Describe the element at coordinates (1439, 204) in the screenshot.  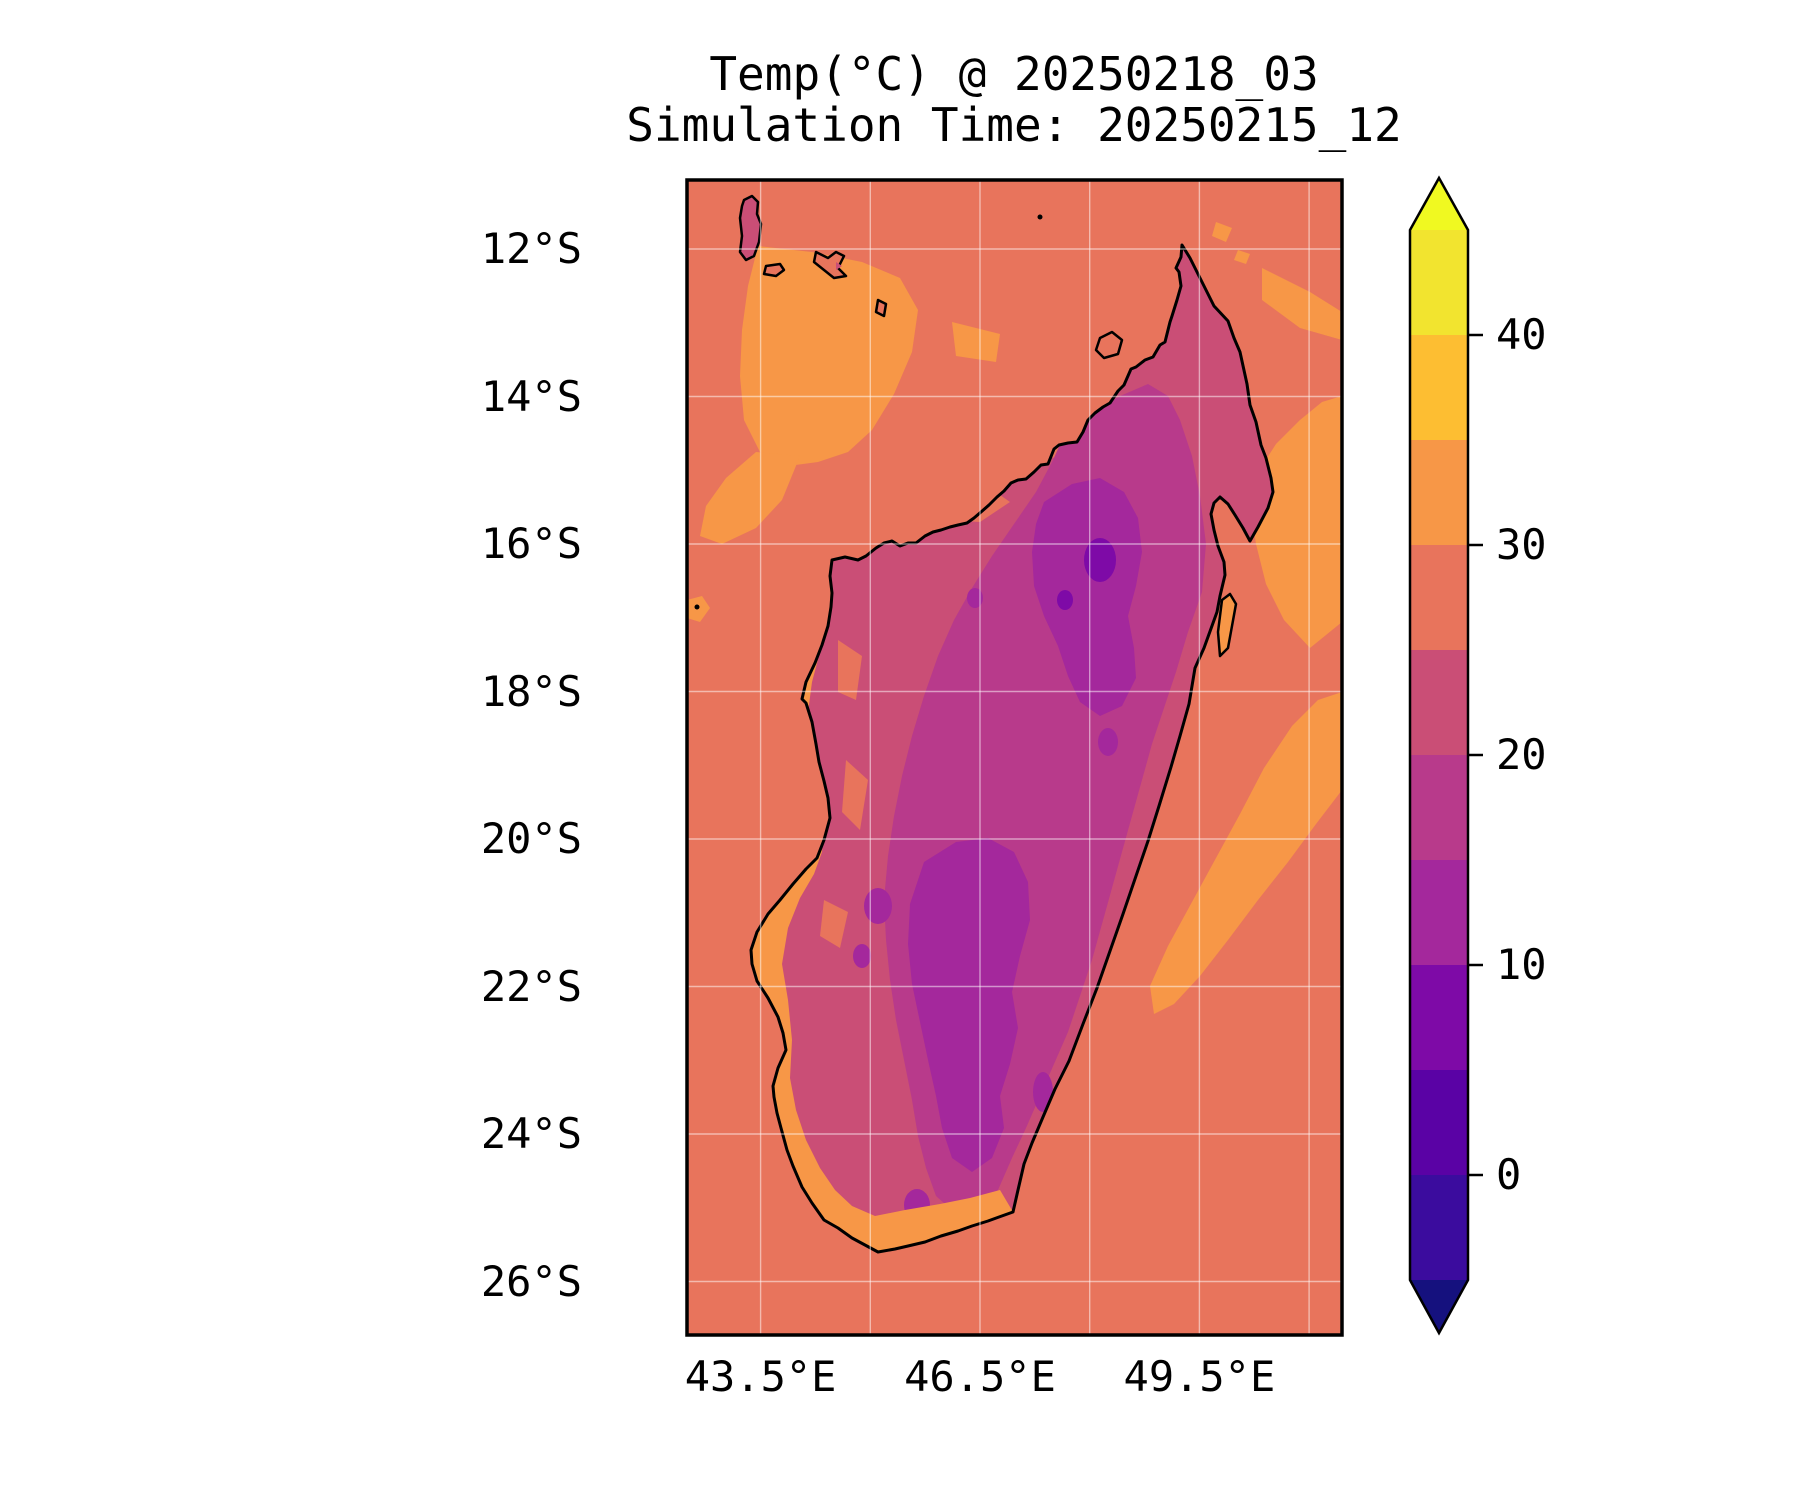
I see `colorbar-over-arrow` at that location.